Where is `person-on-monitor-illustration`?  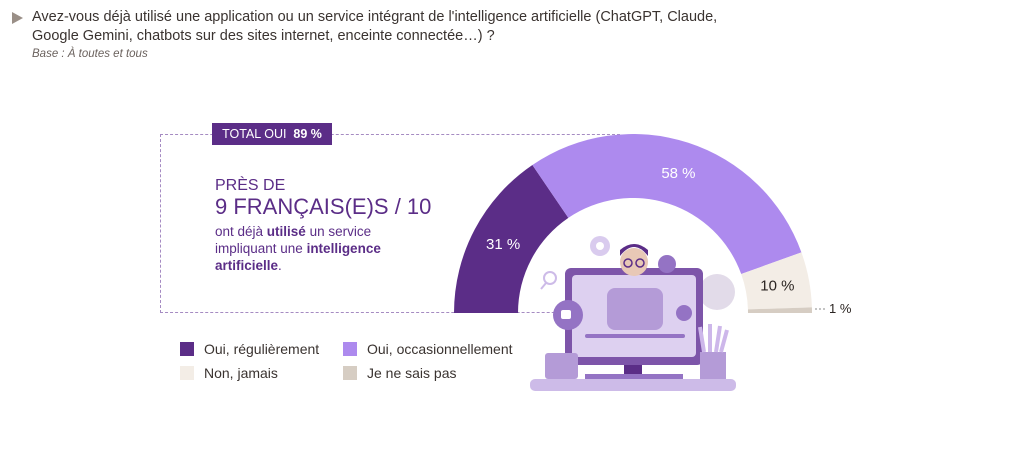
person-on-monitor-illustration is located at coordinates (633, 313).